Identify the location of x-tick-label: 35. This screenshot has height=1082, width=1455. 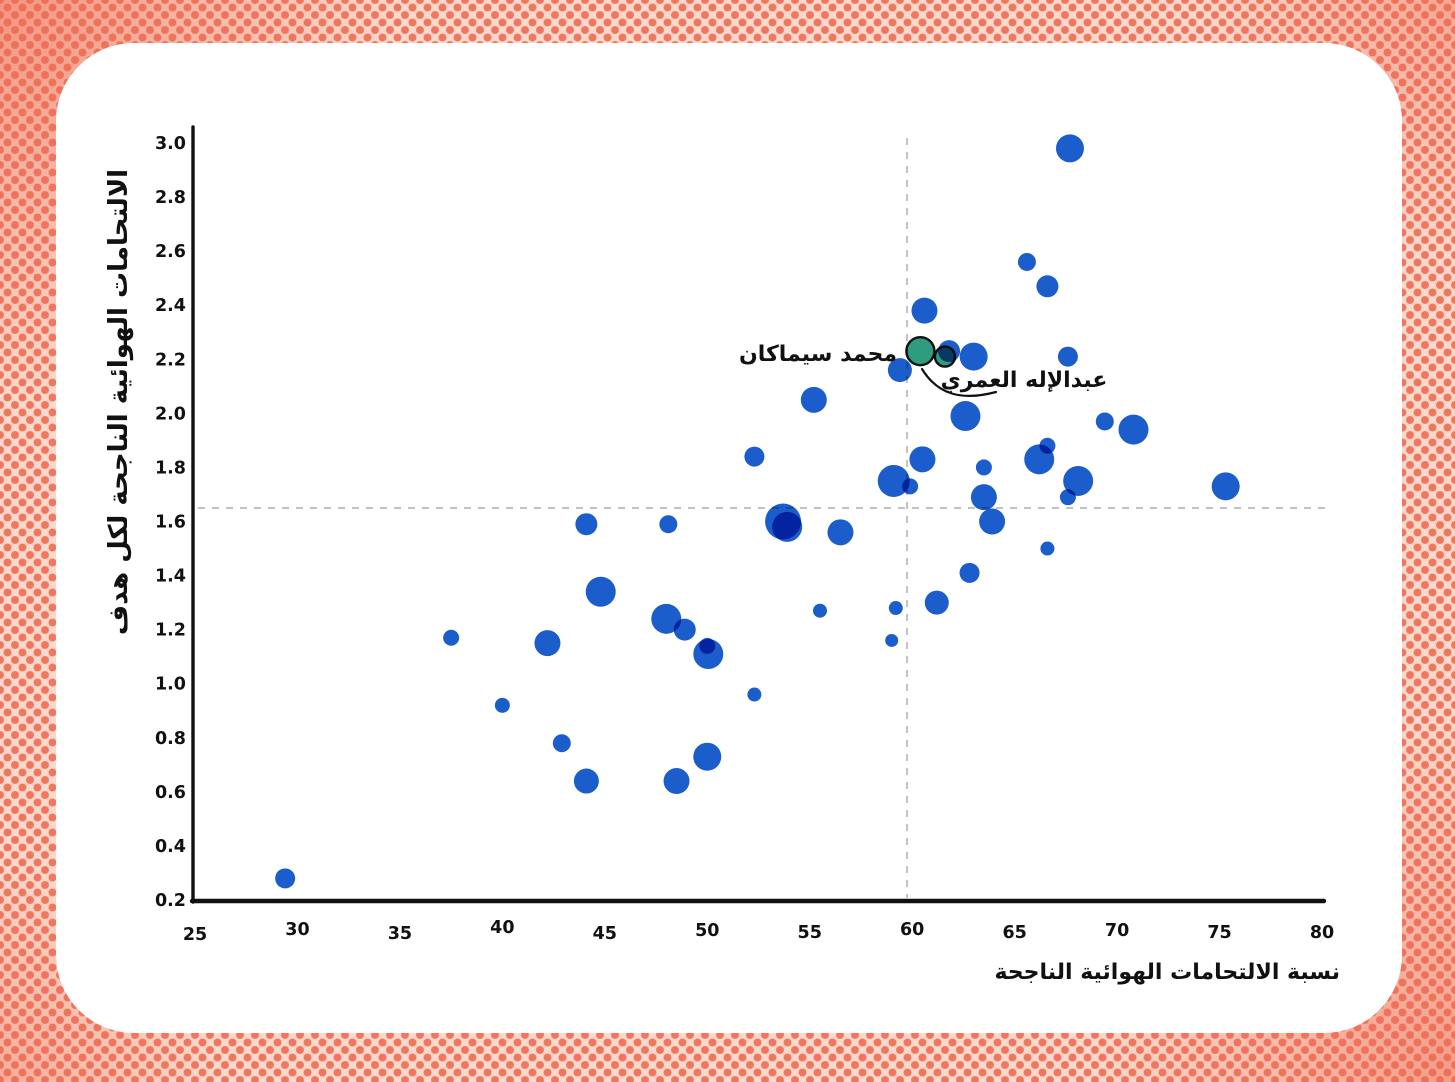
(400, 934).